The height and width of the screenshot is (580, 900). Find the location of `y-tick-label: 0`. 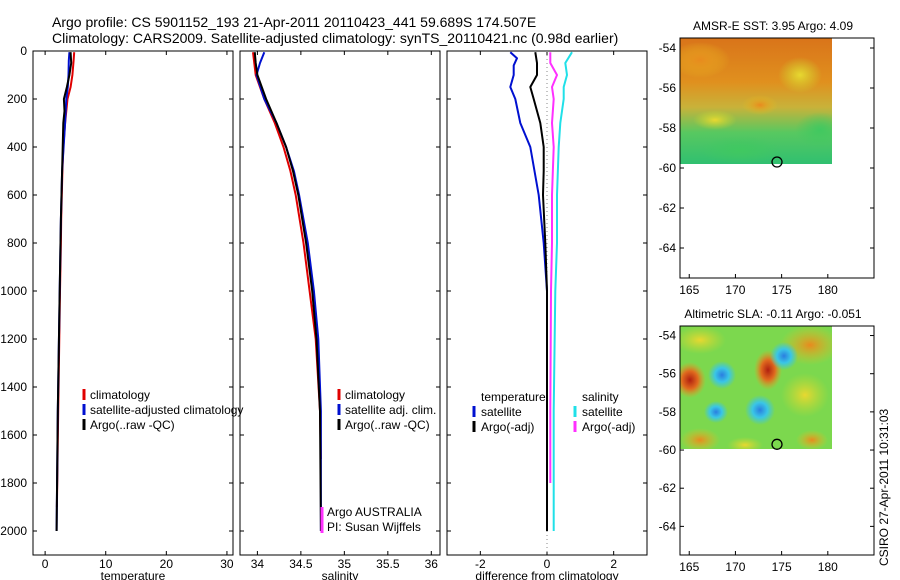

y-tick-label: 0 is located at coordinates (23, 51).